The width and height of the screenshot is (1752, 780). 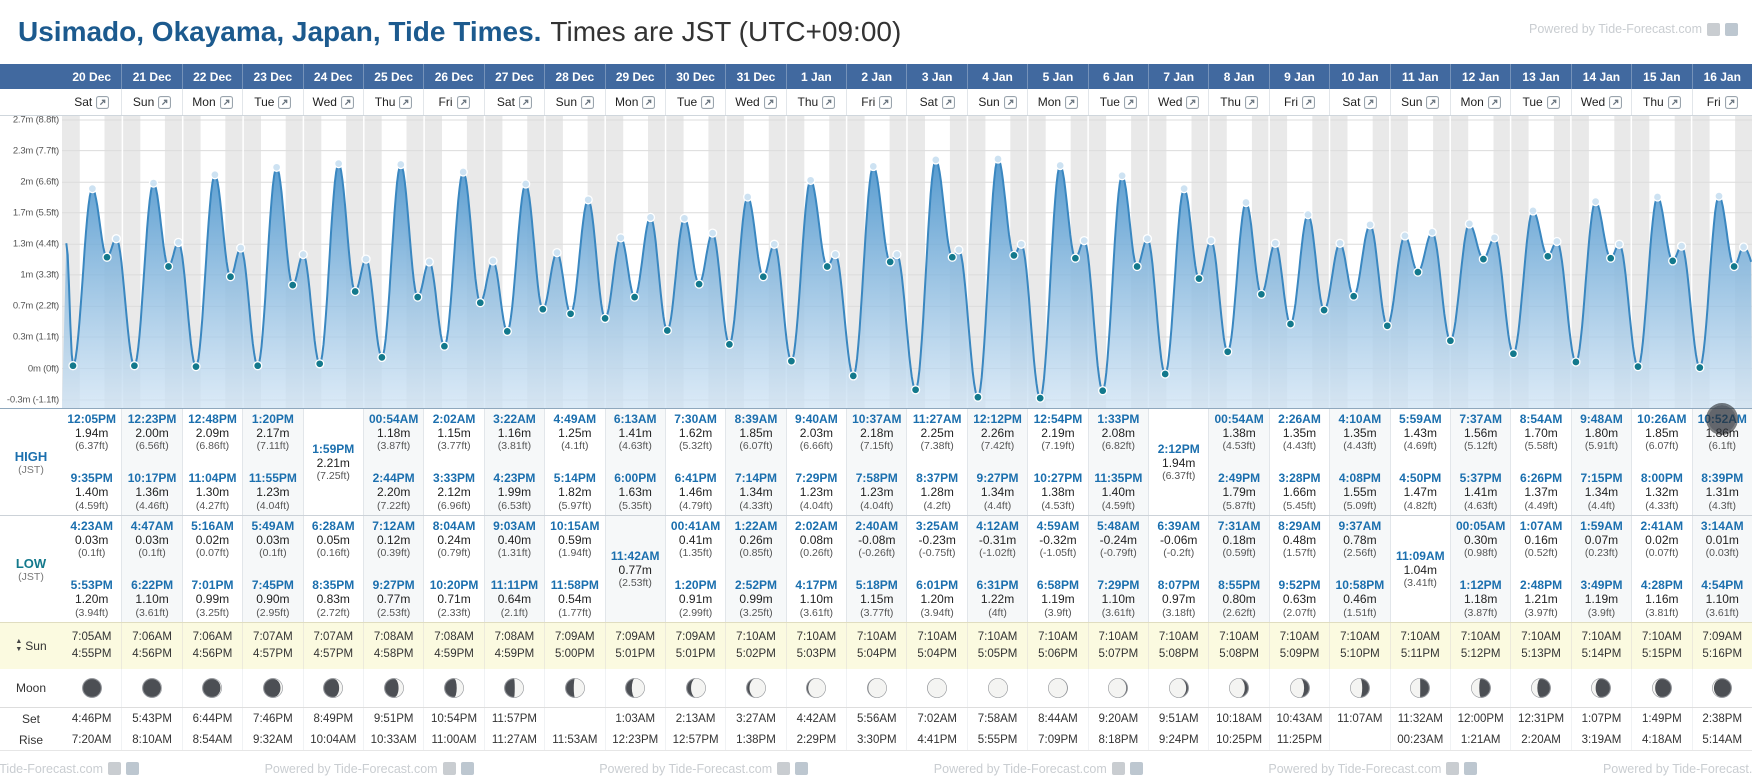 What do you see at coordinates (936, 646) in the screenshot?
I see `sun-times-cell: 7:10AM 5:04PM` at bounding box center [936, 646].